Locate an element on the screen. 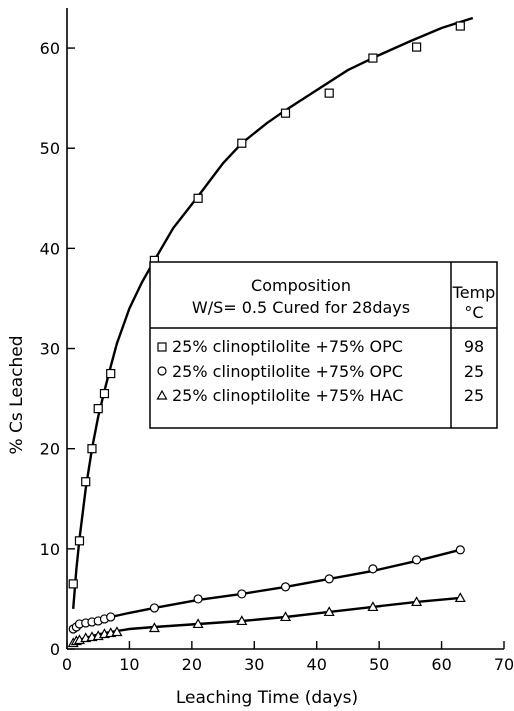 Image resolution: width=514 pixels, height=711 pixels. legend-square-marker is located at coordinates (162, 347).